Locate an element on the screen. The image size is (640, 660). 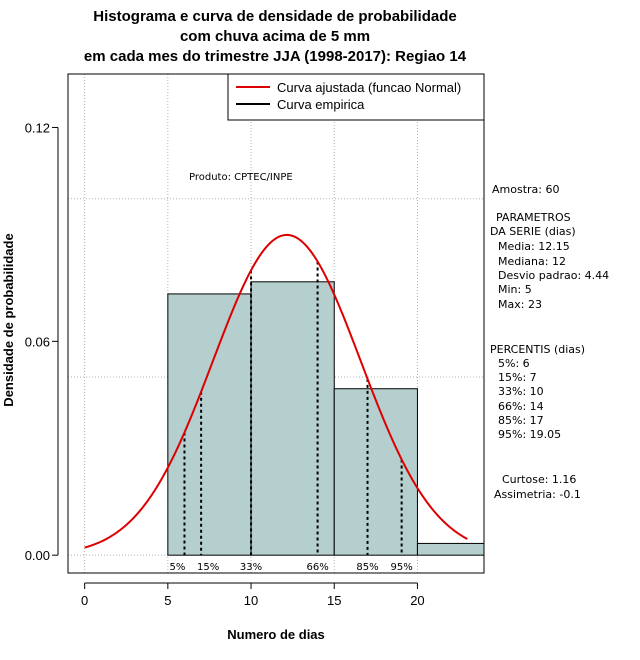
skewness: Assimetria: -0.1 is located at coordinates (537, 494).